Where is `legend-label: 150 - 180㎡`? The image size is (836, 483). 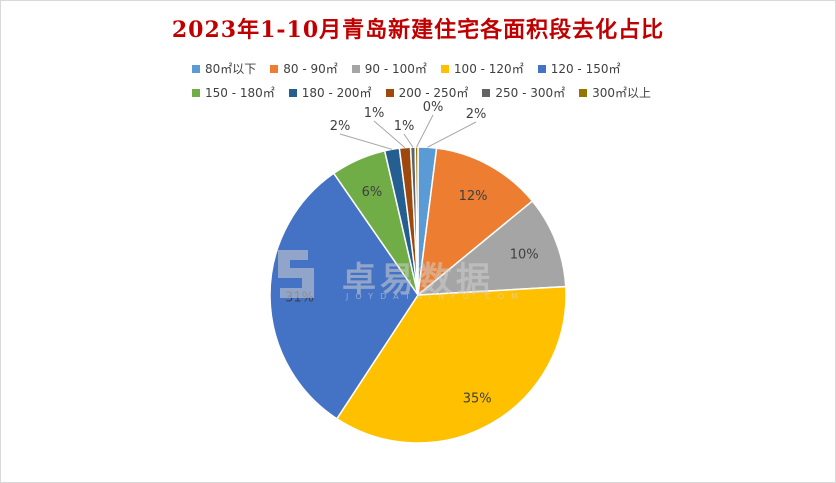 legend-label: 150 - 180㎡ is located at coordinates (240, 93).